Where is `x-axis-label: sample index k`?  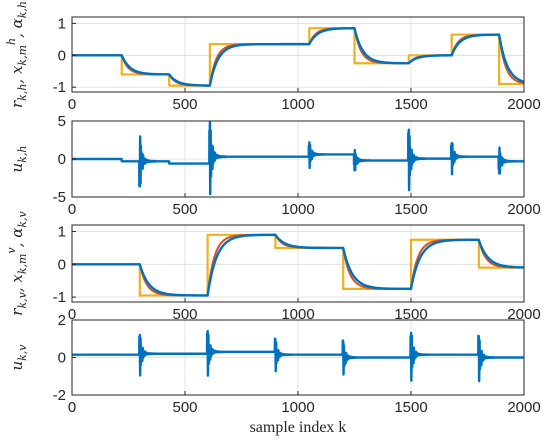 x-axis-label: sample index k is located at coordinates (298, 427).